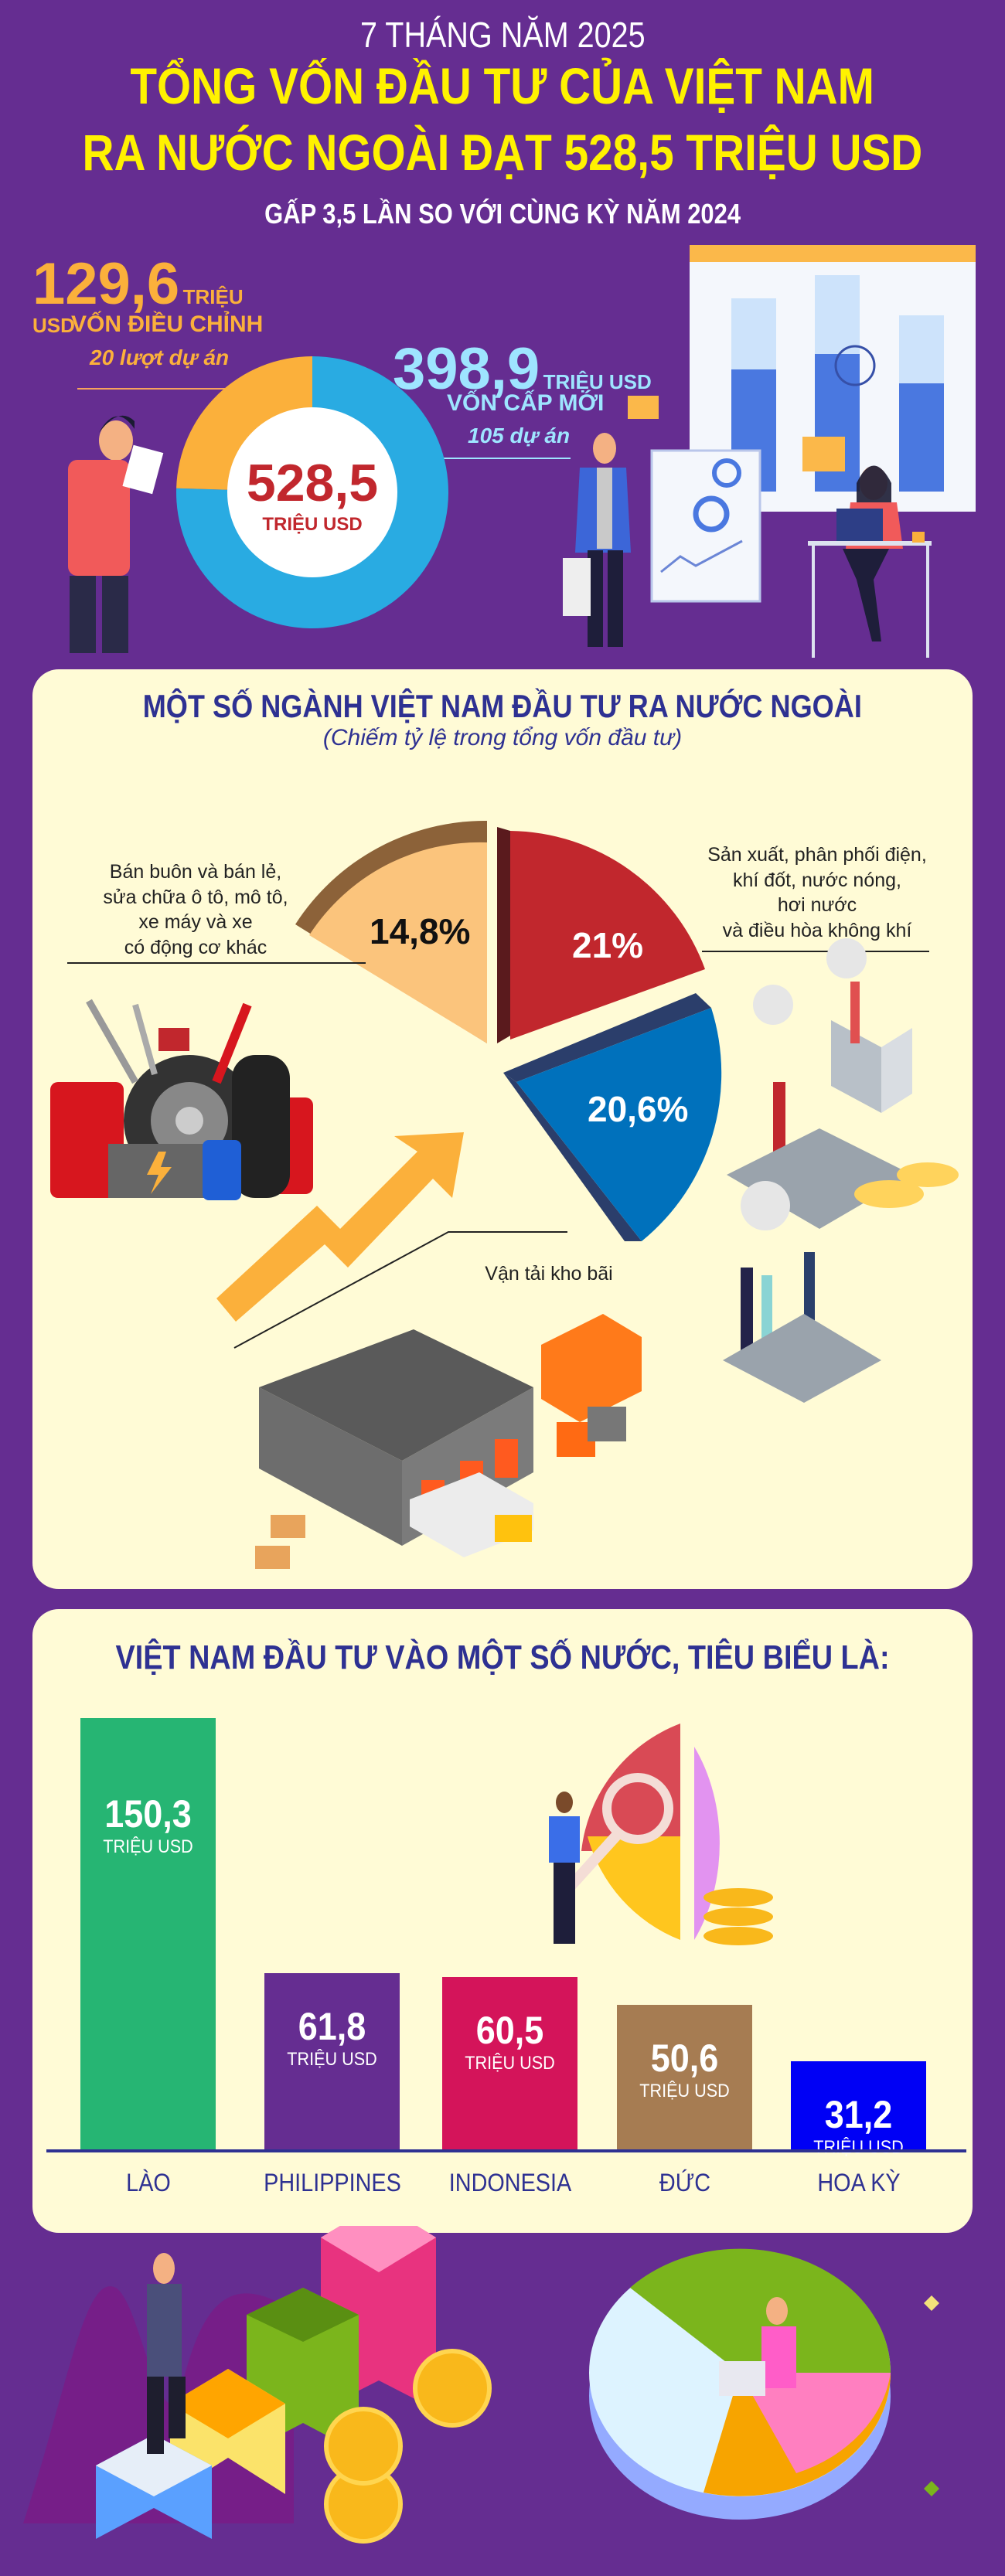  I want to click on bar-philippines: 61,8 TRIỆU USD, so click(332, 2061).